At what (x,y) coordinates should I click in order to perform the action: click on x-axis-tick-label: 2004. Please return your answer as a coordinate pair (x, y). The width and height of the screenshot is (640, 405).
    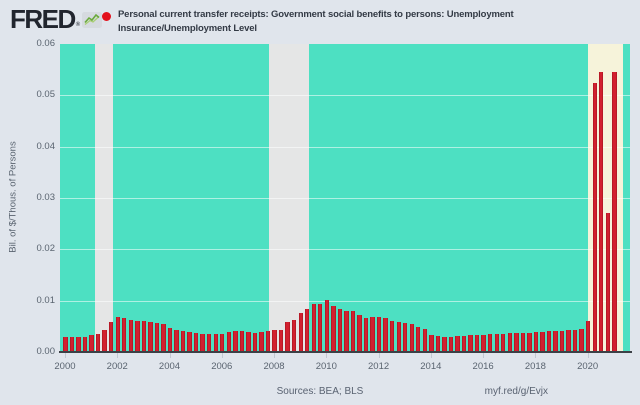
    Looking at the image, I should click on (169, 366).